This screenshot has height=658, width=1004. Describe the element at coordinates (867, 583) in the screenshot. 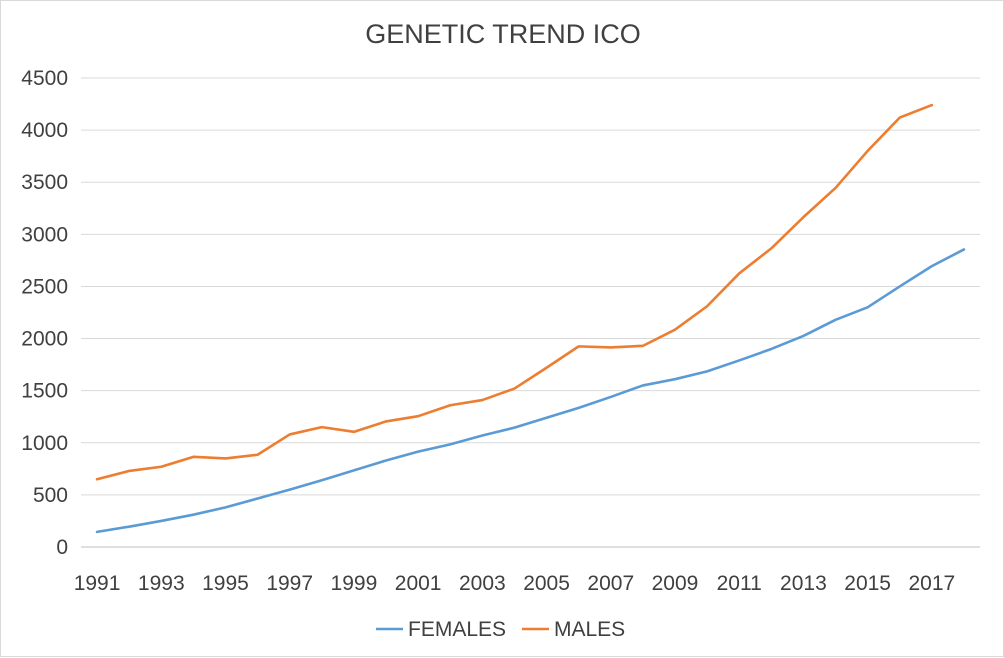

I see `x-tick-label: 2015` at that location.